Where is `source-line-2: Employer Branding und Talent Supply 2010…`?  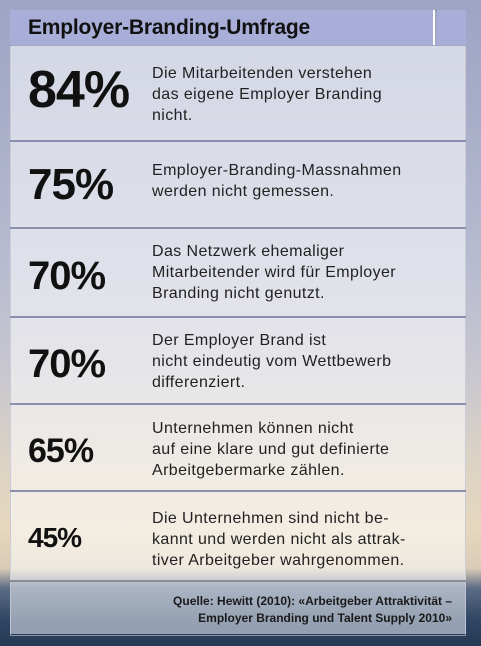 source-line-2: Employer Branding und Talent Supply 2010… is located at coordinates (325, 618).